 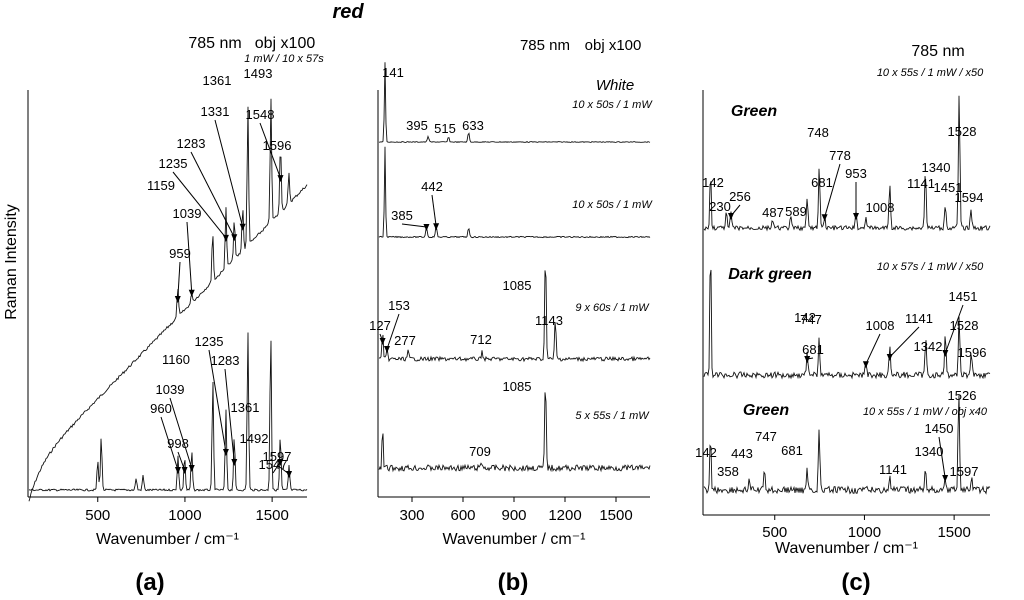 What do you see at coordinates (948, 187) in the screenshot?
I see `peak-label: 1451` at bounding box center [948, 187].